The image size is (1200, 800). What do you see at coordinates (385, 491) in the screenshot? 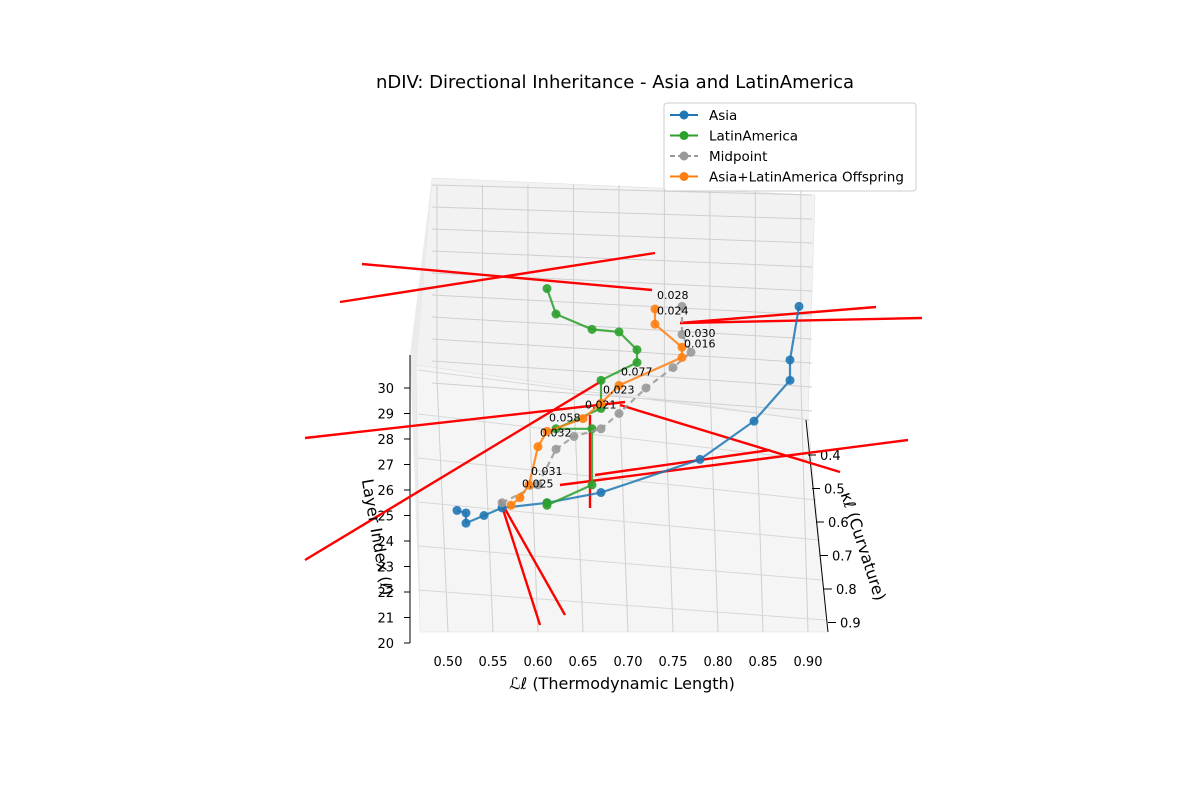
I see `z-tick-label: 26` at bounding box center [385, 491].